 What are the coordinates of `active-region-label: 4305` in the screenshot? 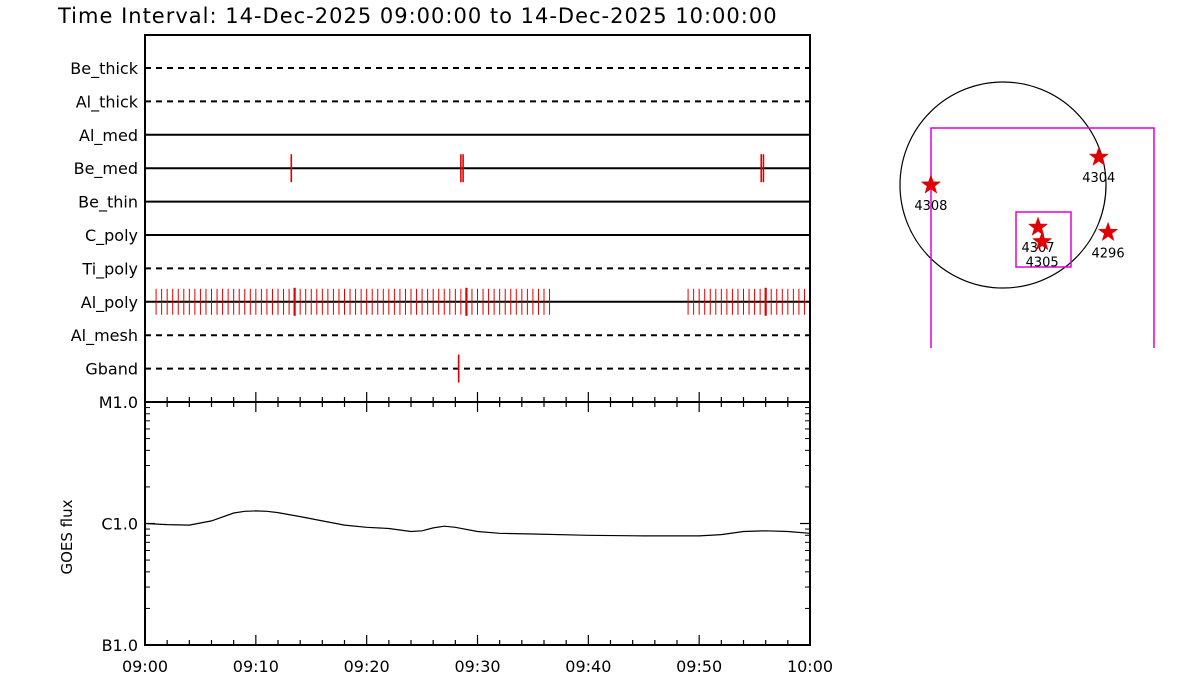 It's located at (1042, 263).